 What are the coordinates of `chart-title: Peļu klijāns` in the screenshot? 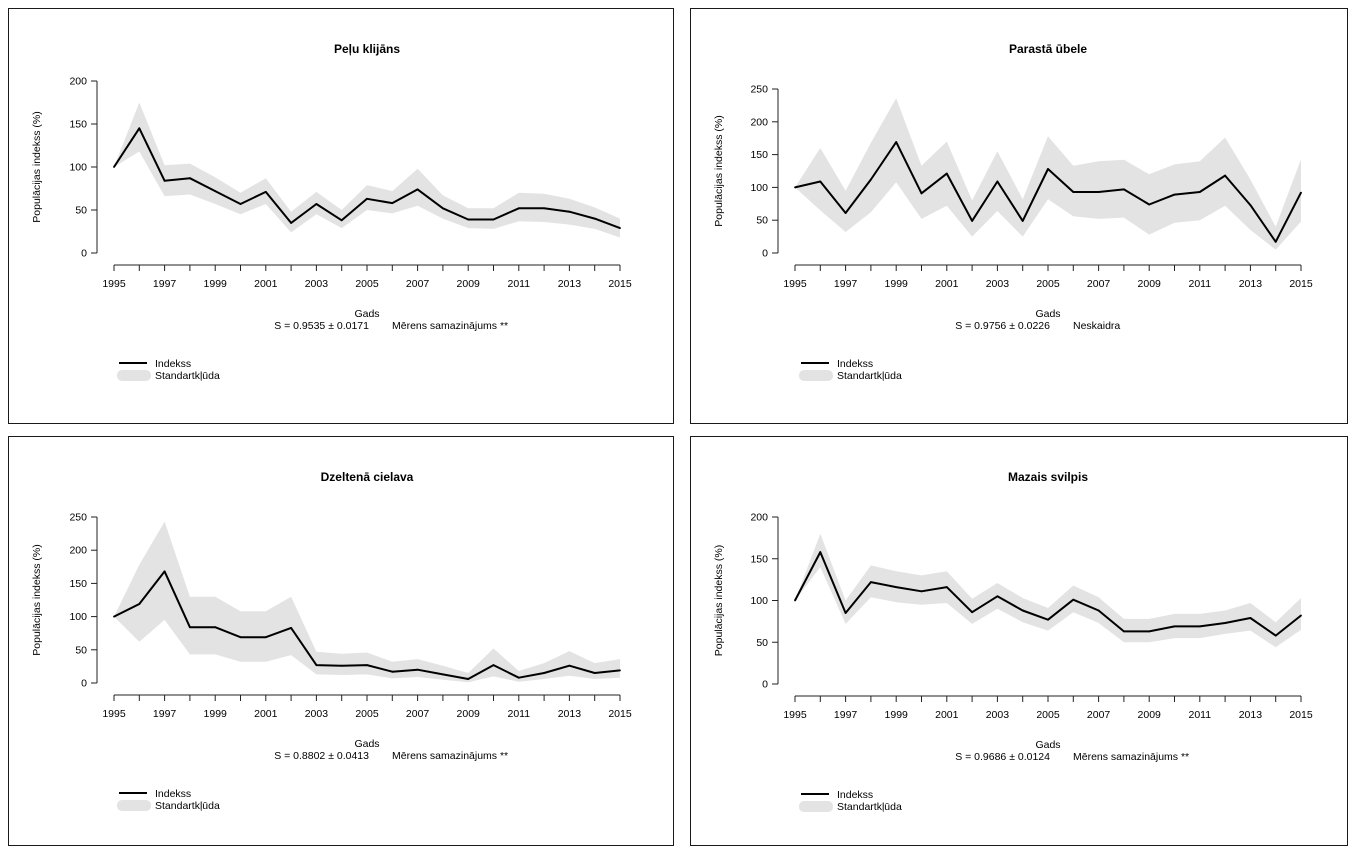 It's located at (367, 49).